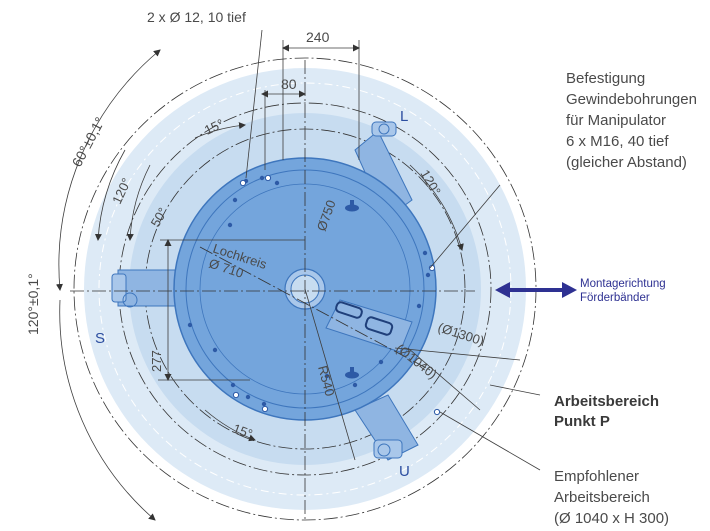 The image size is (710, 531). What do you see at coordinates (536, 290) in the screenshot?
I see `double-arrow-horizontal-icon` at bounding box center [536, 290].